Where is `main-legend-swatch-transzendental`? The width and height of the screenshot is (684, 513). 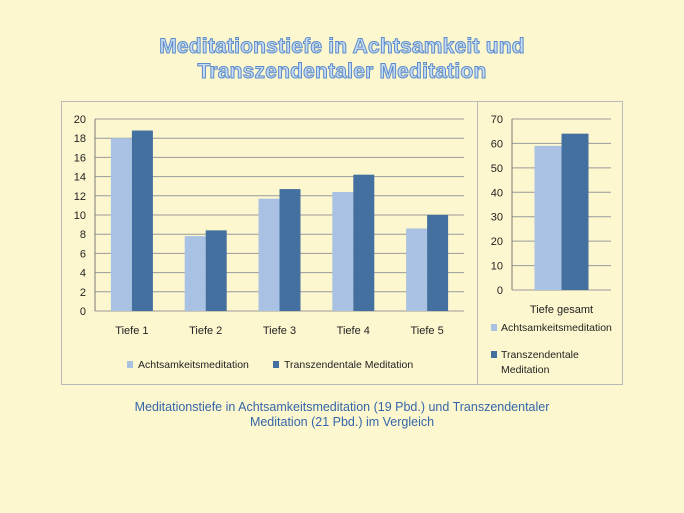 main-legend-swatch-transzendental is located at coordinates (276, 364).